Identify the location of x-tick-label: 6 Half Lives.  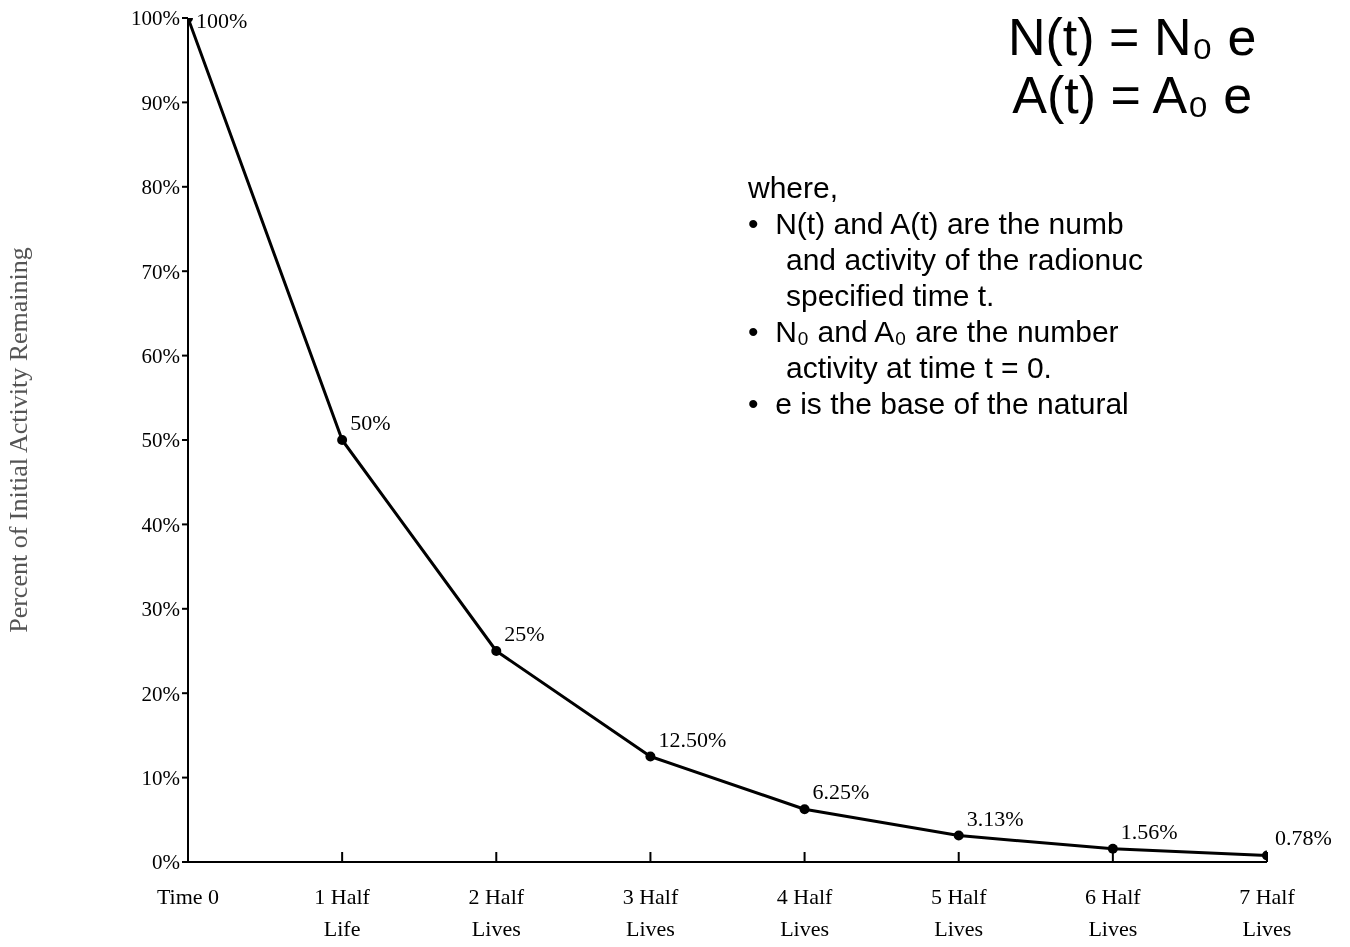
(1113, 912).